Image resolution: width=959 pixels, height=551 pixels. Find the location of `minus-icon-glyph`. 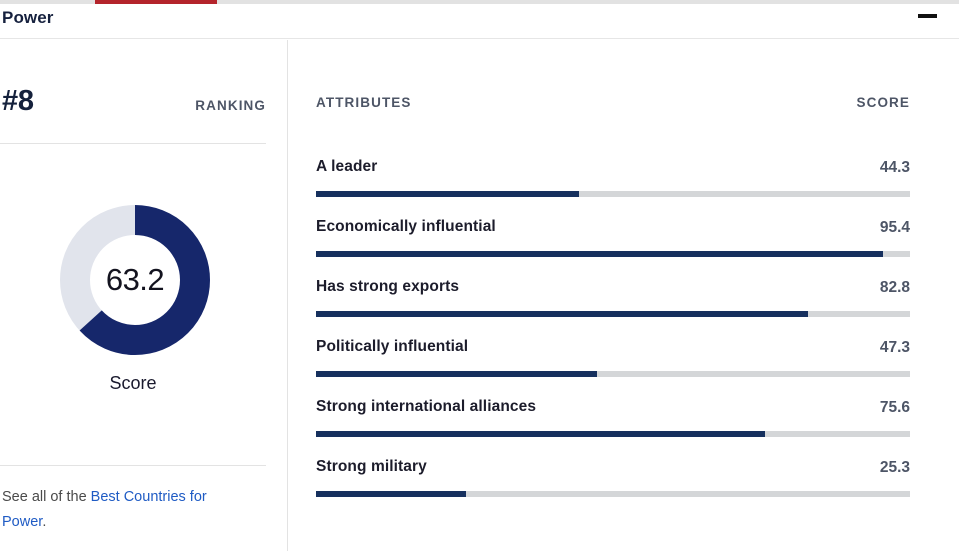

minus-icon-glyph is located at coordinates (927, 16).